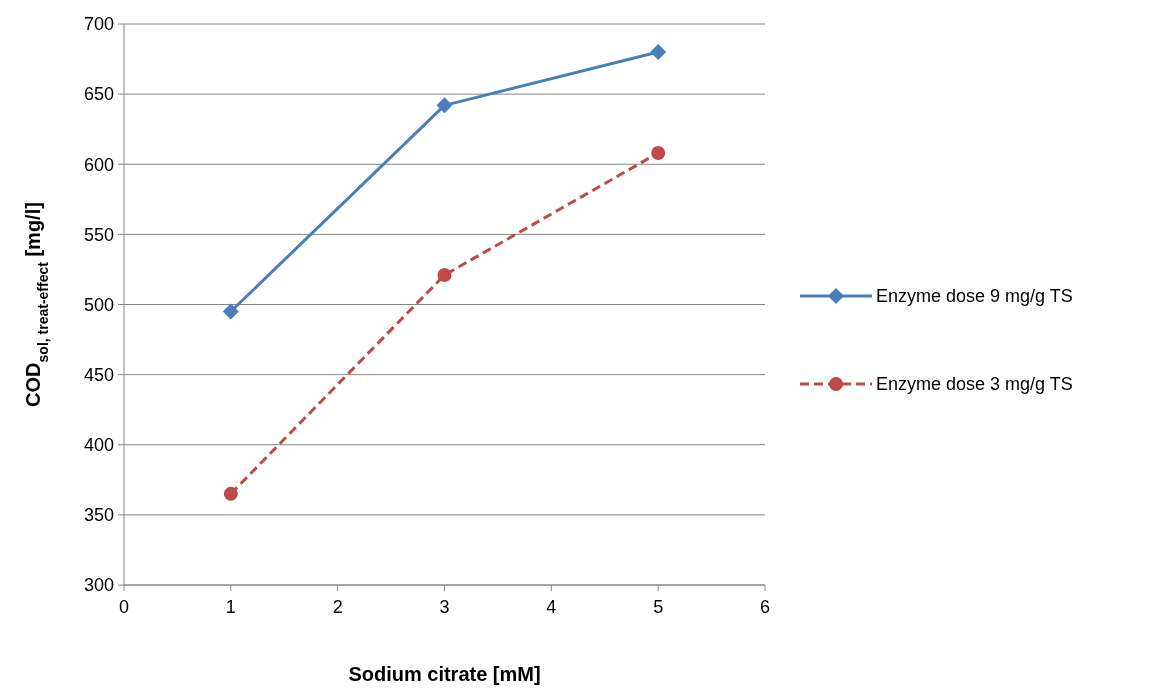 This screenshot has width=1169, height=693. I want to click on y-tick-label: 550, so click(98, 234).